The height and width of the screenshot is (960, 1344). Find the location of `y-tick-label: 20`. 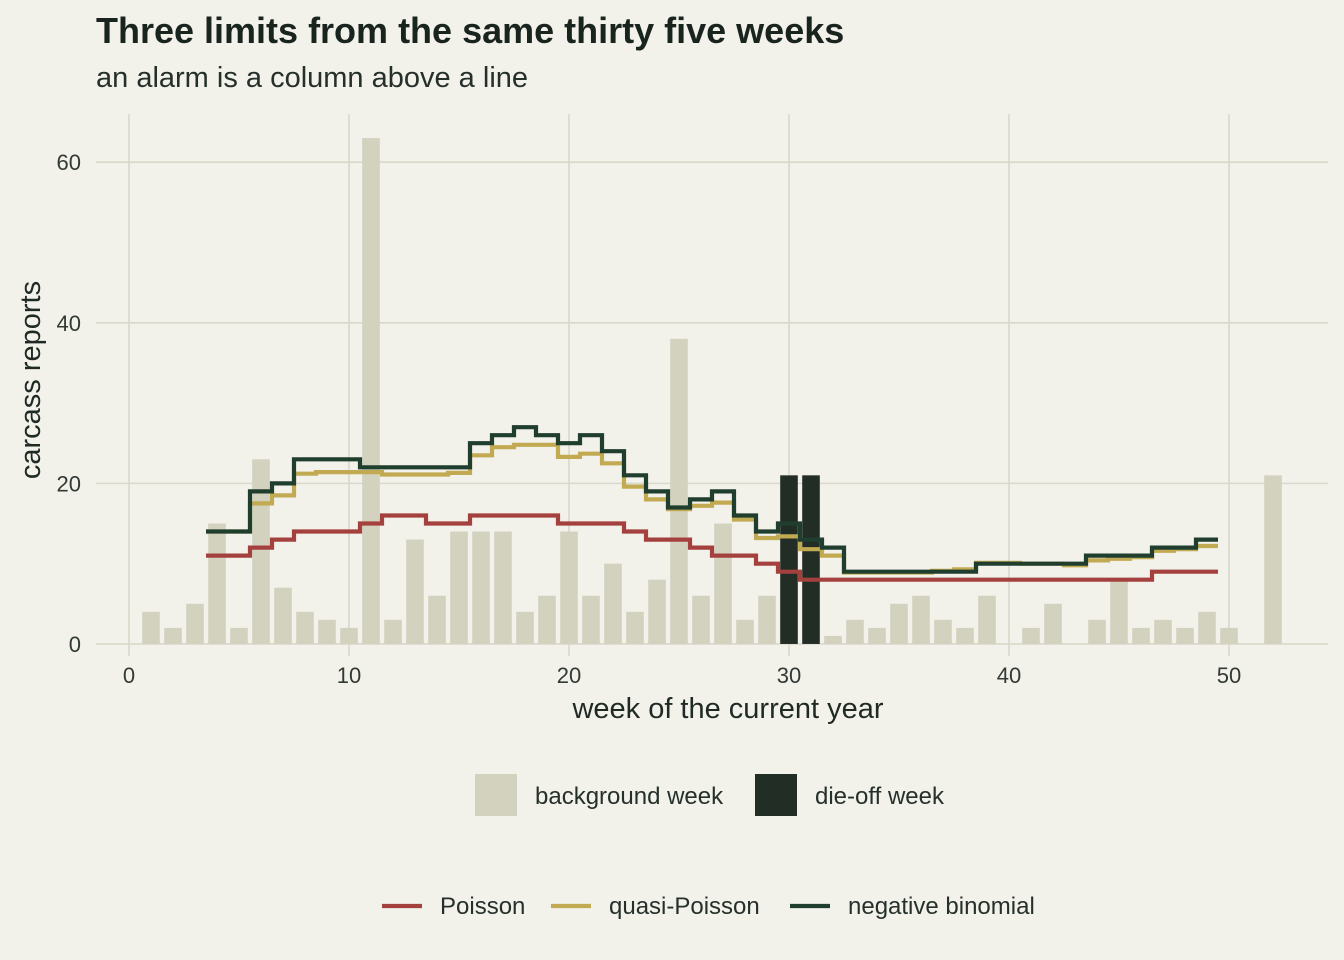

y-tick-label: 20 is located at coordinates (69, 483).